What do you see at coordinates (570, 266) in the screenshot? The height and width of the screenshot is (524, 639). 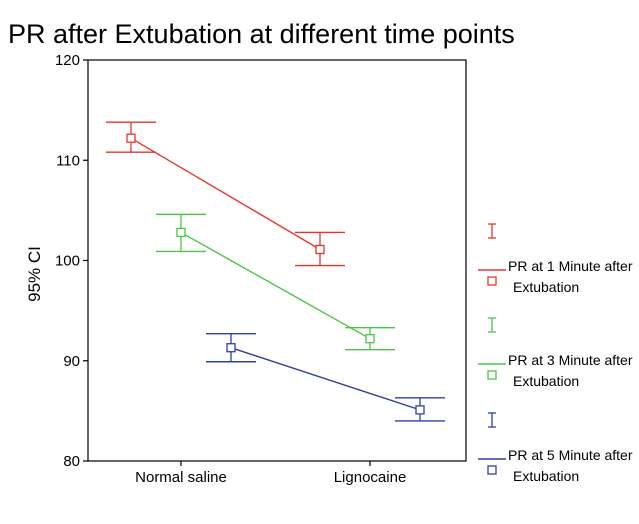 I see `legend-label: PR at 1 Minute after` at bounding box center [570, 266].